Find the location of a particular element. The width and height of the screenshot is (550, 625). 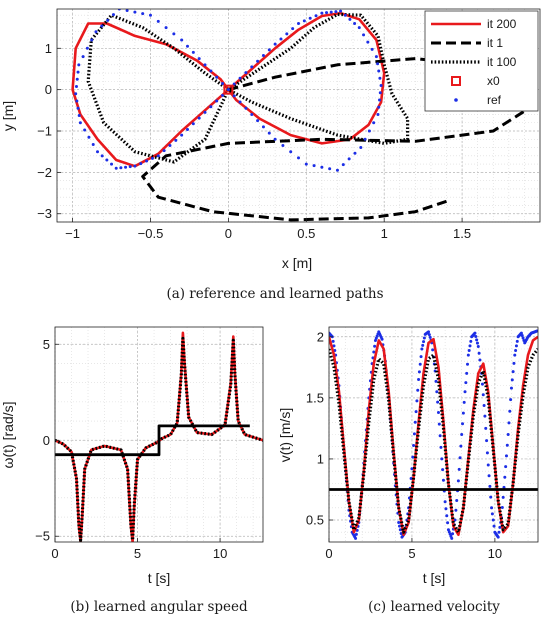

y-tick-label: 2 is located at coordinates (320, 336).